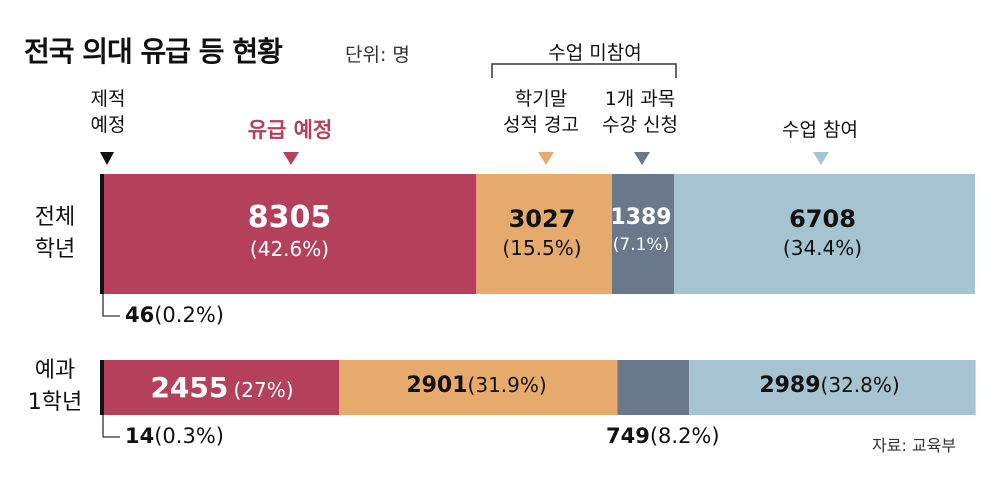 The image size is (1000, 486). Describe the element at coordinates (663, 436) in the screenshot. I see `note-one-course-pre: 749(8.2%)` at that location.